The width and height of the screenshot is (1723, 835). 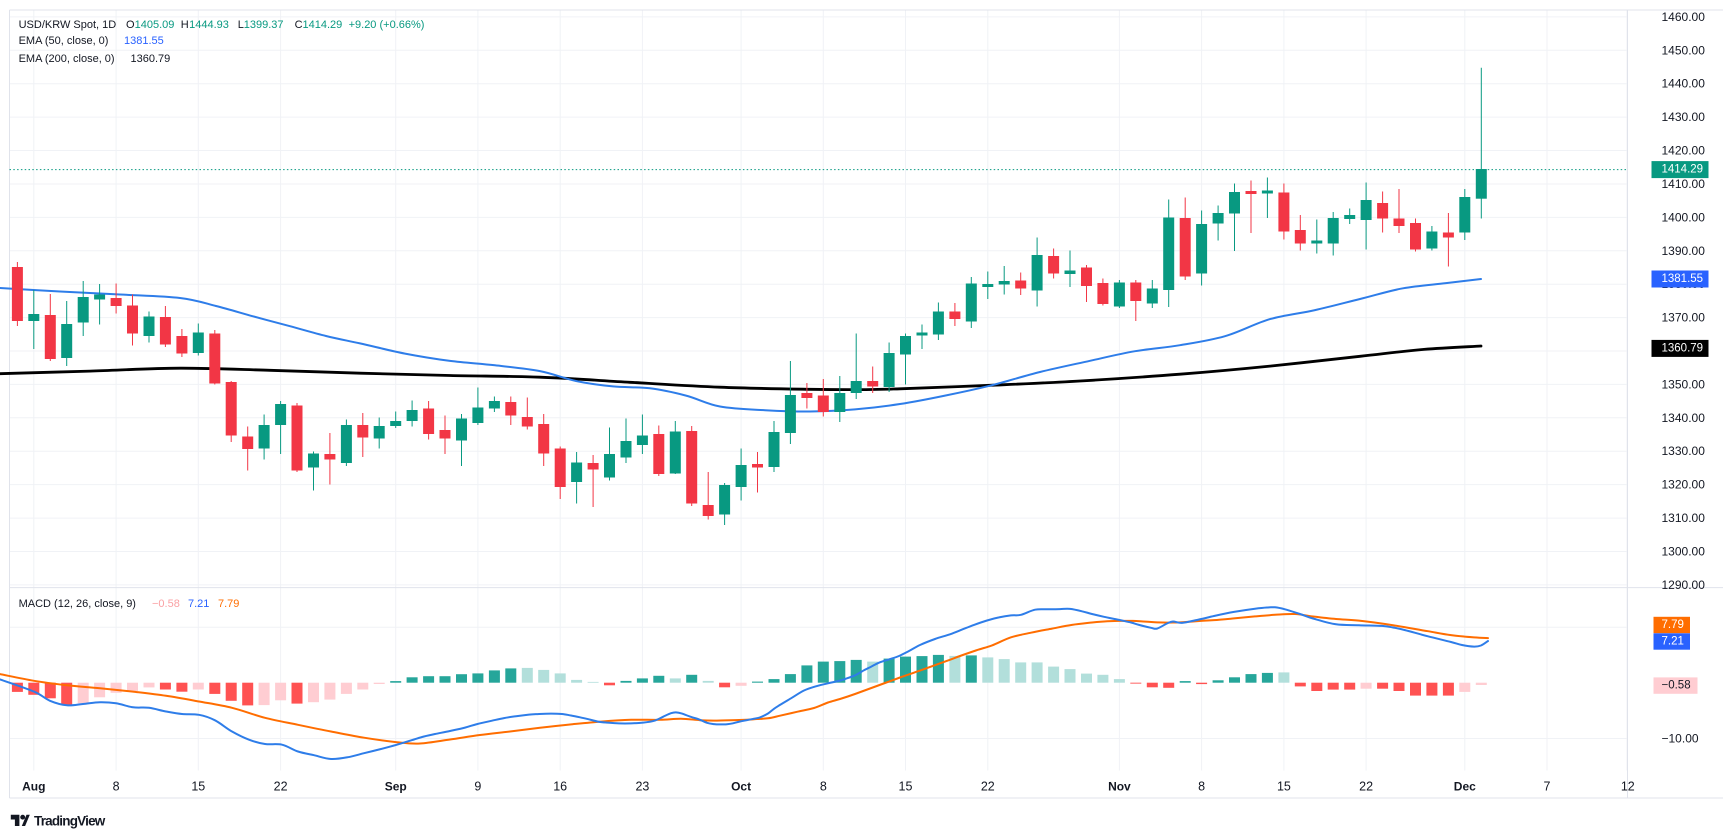 I want to click on svg-text: 1381.55, so click(x=1683, y=279).